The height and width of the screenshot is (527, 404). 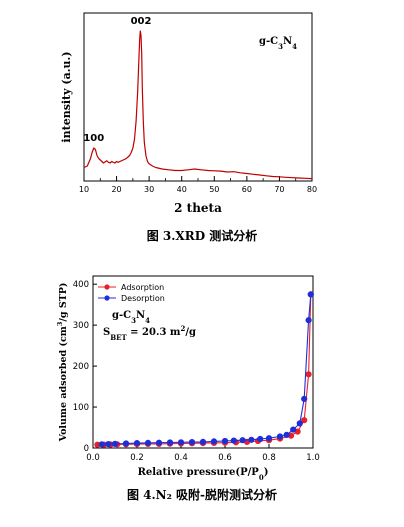 I want to click on isotherm-legend-label: Desorption, so click(x=143, y=298).